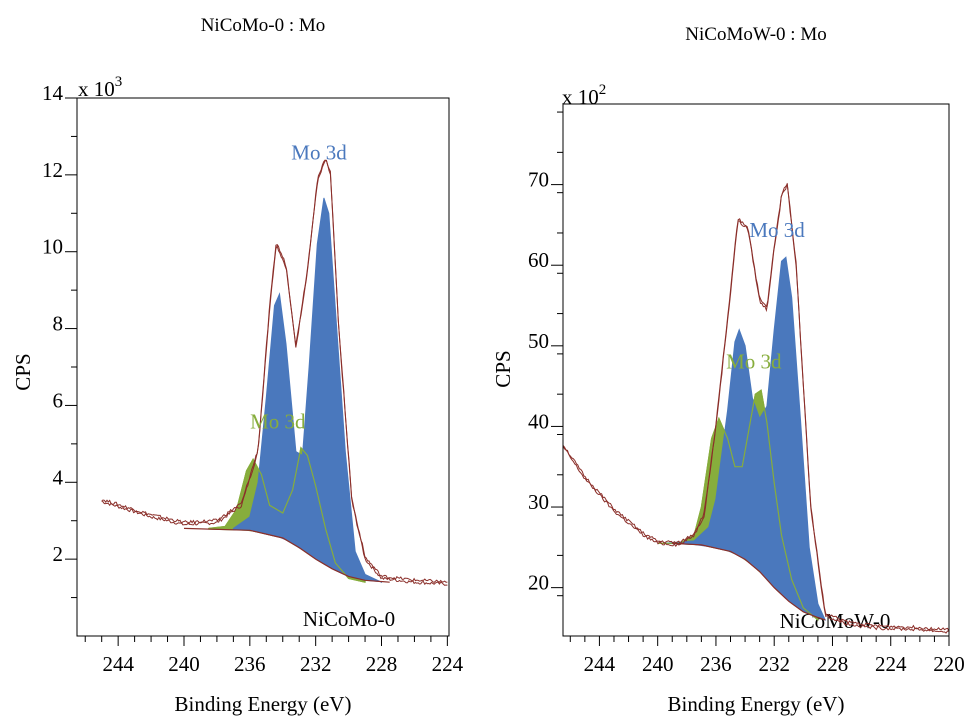  Describe the element at coordinates (538, 583) in the screenshot. I see `y-tick-label: 20` at that location.